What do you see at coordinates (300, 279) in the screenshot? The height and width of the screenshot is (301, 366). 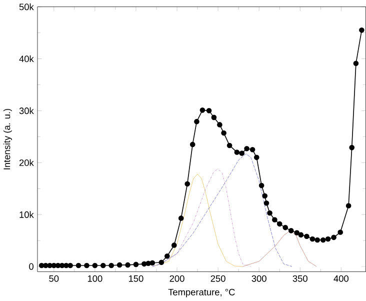 I see `x-tick-label: 350` at bounding box center [300, 279].